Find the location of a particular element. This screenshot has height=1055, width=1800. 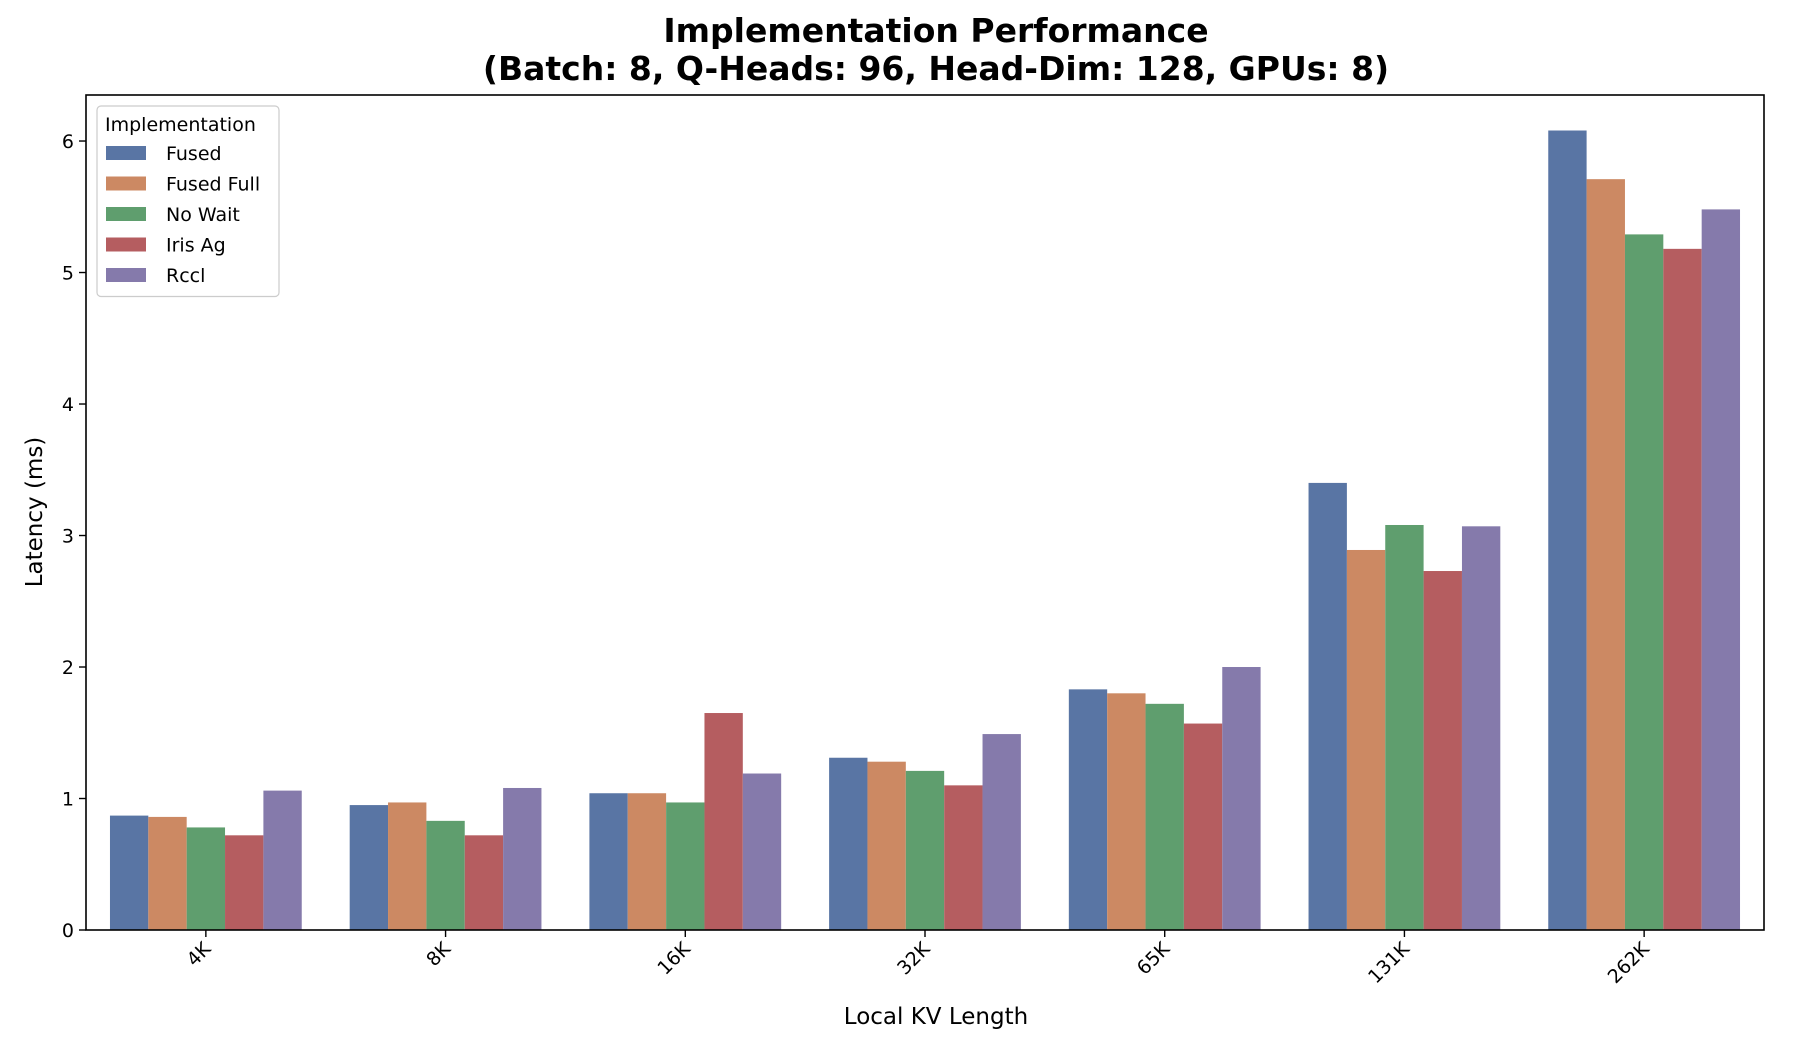

chart-title-line-1: Implementation Performance is located at coordinates (935, 30).